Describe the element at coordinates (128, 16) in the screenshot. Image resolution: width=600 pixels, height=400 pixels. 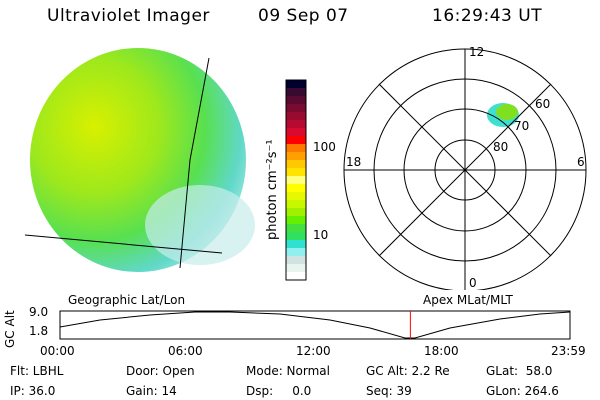
I see `instrument-title: Ultraviolet Imager` at that location.